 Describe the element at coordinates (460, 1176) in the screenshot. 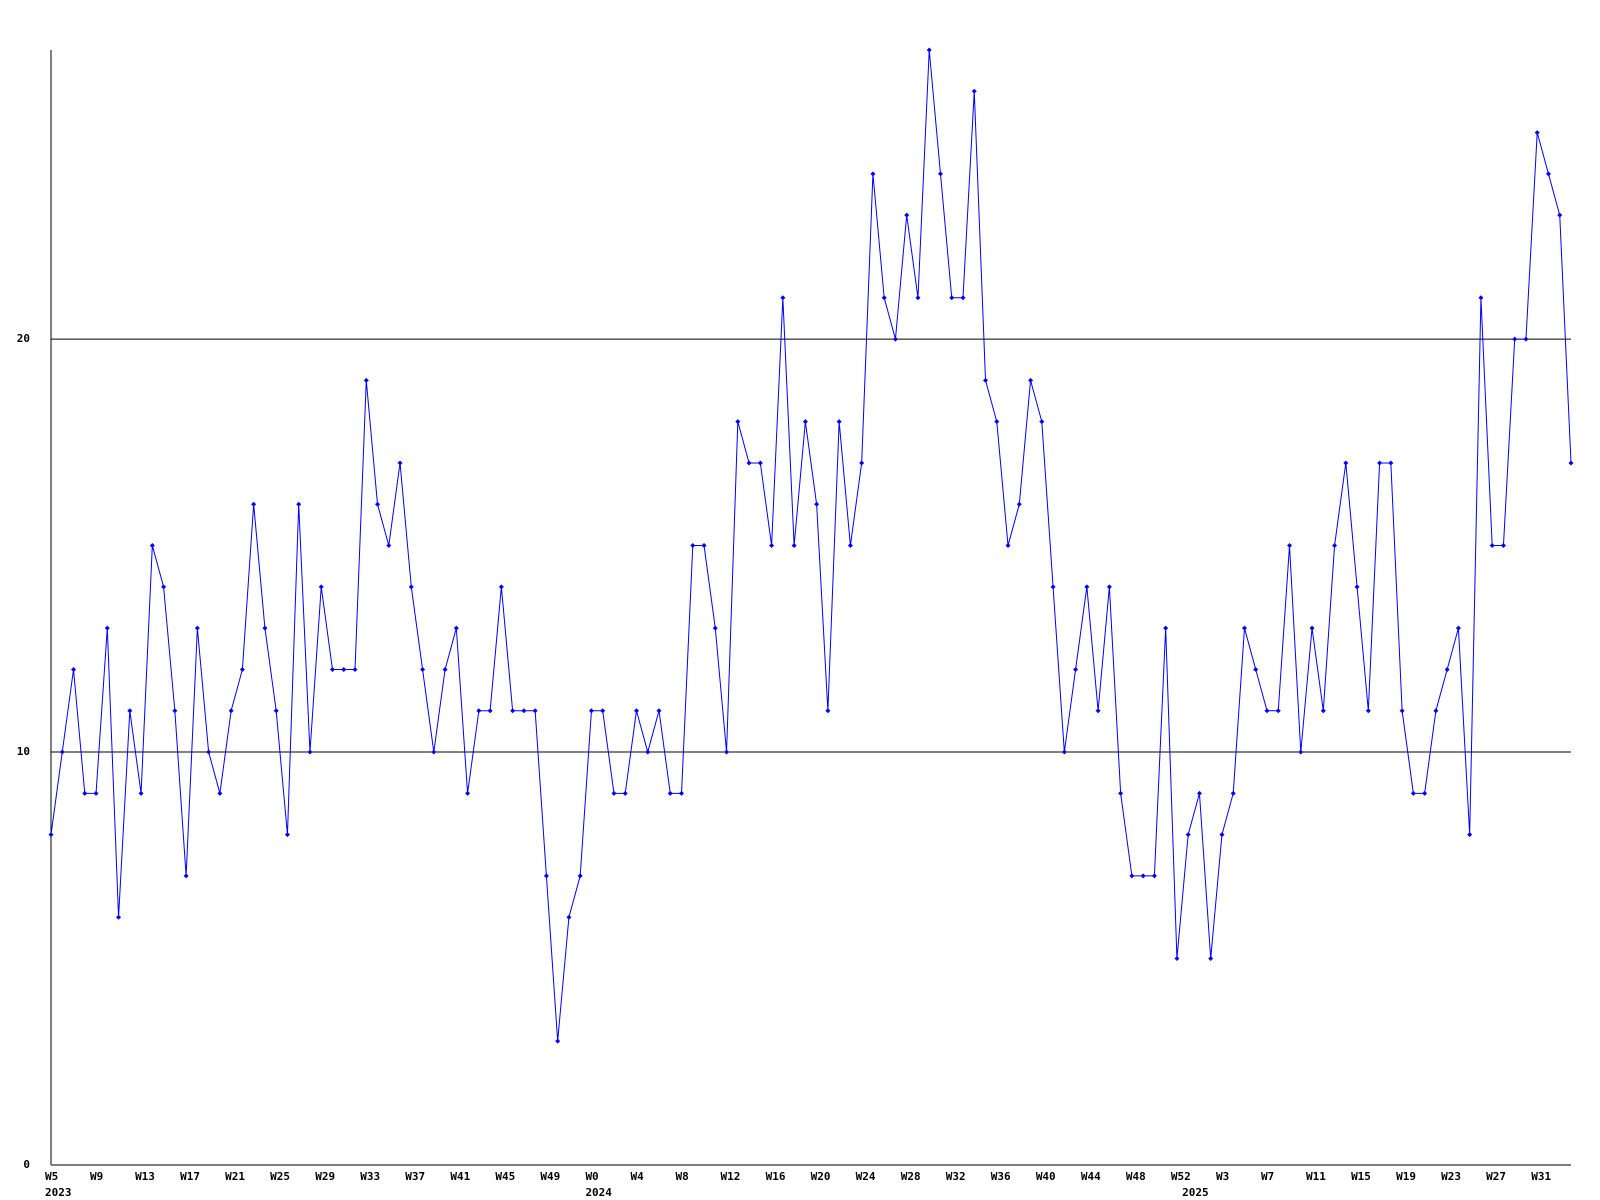

I see `x-tick-label: W41` at that location.